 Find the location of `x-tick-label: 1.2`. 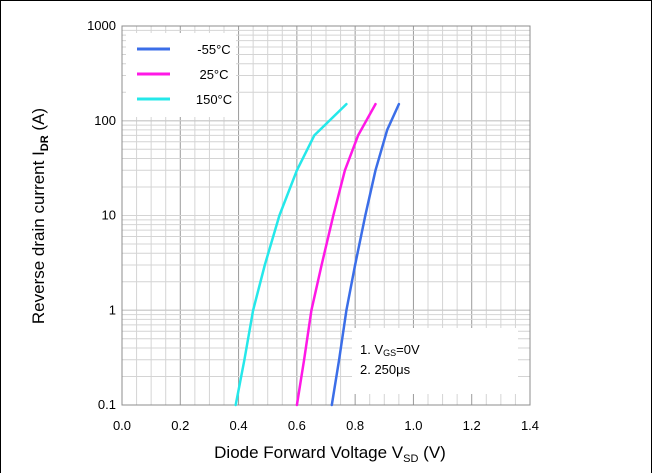

x-tick-label: 1.2 is located at coordinates (472, 425).